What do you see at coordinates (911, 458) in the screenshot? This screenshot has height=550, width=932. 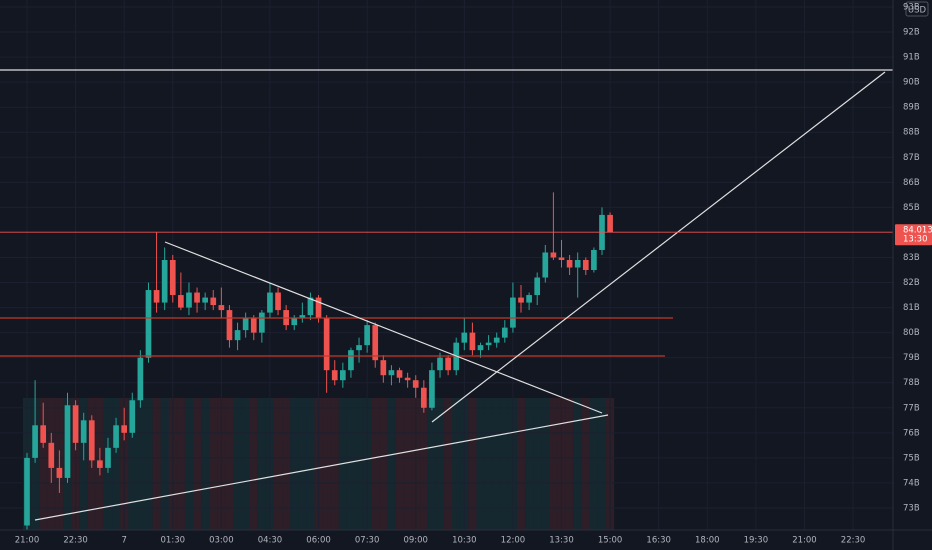 I see `y-tick-label: 75B` at bounding box center [911, 458].